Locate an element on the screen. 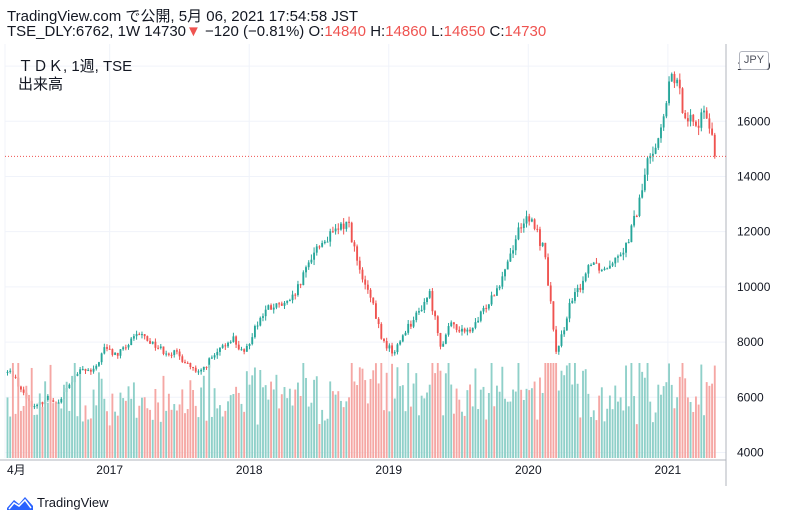 This screenshot has width=786, height=522. close-value: 14730 is located at coordinates (525, 31).